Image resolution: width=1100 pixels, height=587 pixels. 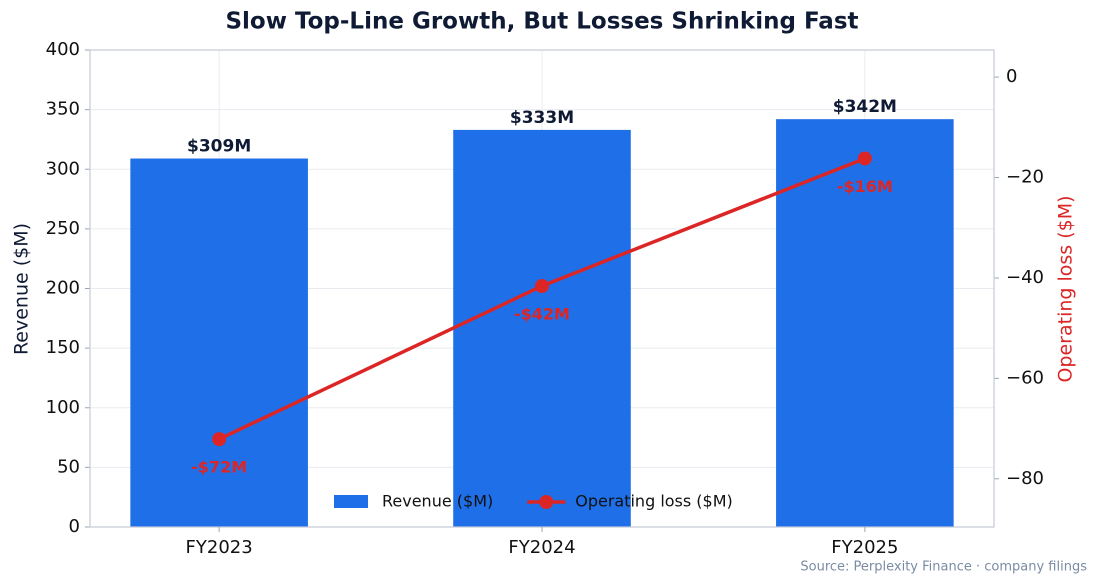 I want to click on x-tick-label: FY2023, so click(x=219, y=547).